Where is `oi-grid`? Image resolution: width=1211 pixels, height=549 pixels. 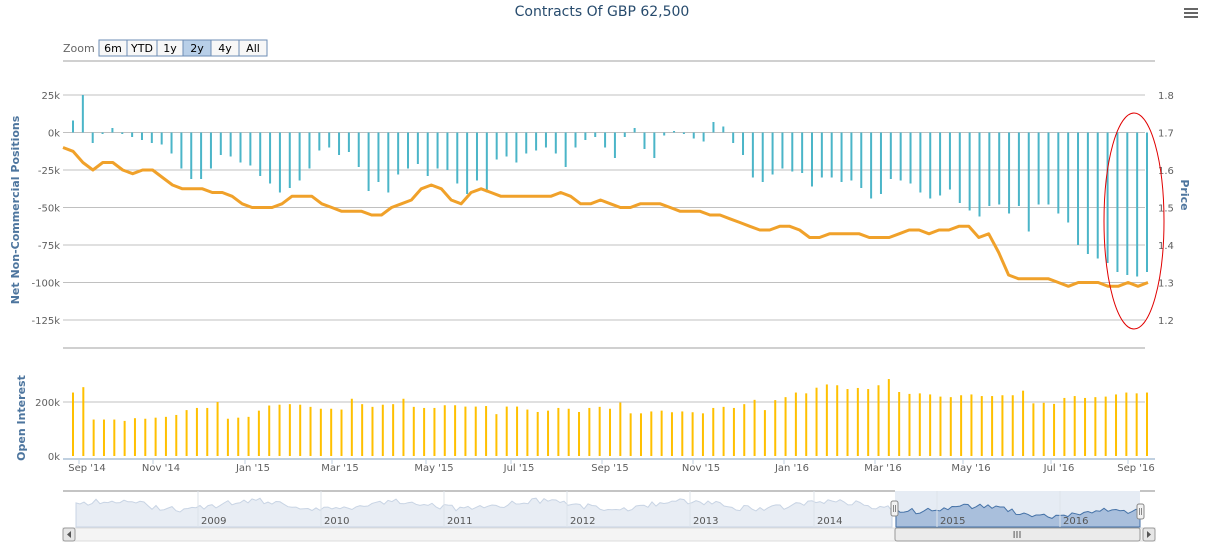
oi-grid is located at coordinates (604, 375).